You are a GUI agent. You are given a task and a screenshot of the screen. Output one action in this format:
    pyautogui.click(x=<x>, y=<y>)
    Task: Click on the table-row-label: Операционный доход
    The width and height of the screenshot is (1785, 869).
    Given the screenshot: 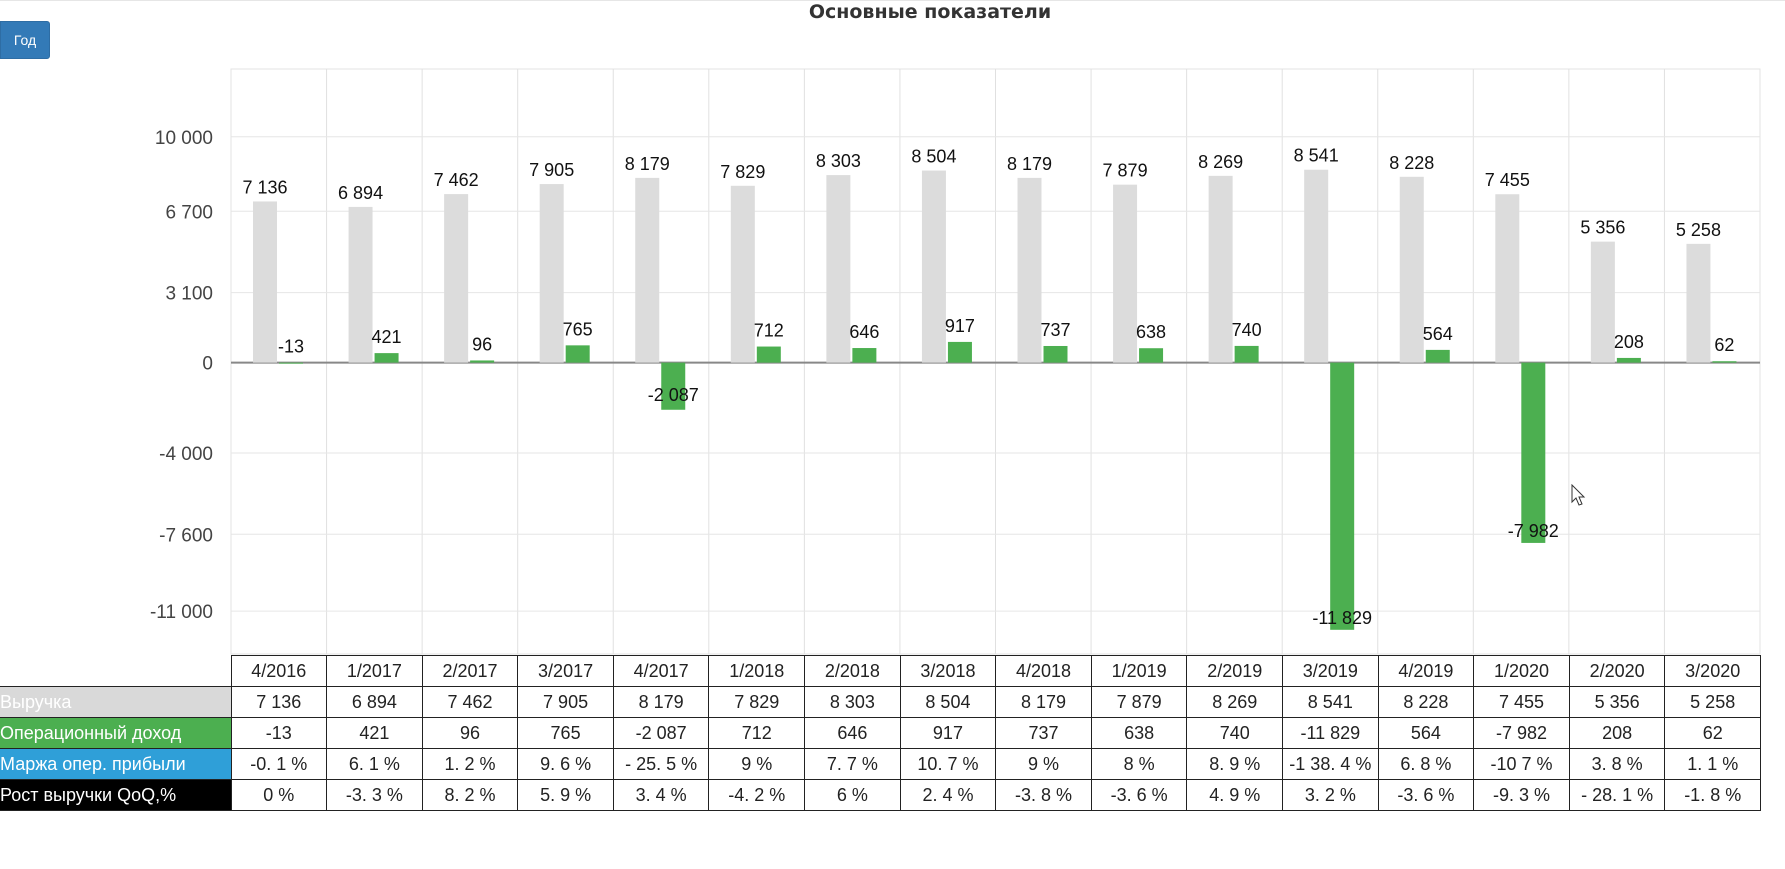 What is the action you would take?
    pyautogui.click(x=116, y=733)
    